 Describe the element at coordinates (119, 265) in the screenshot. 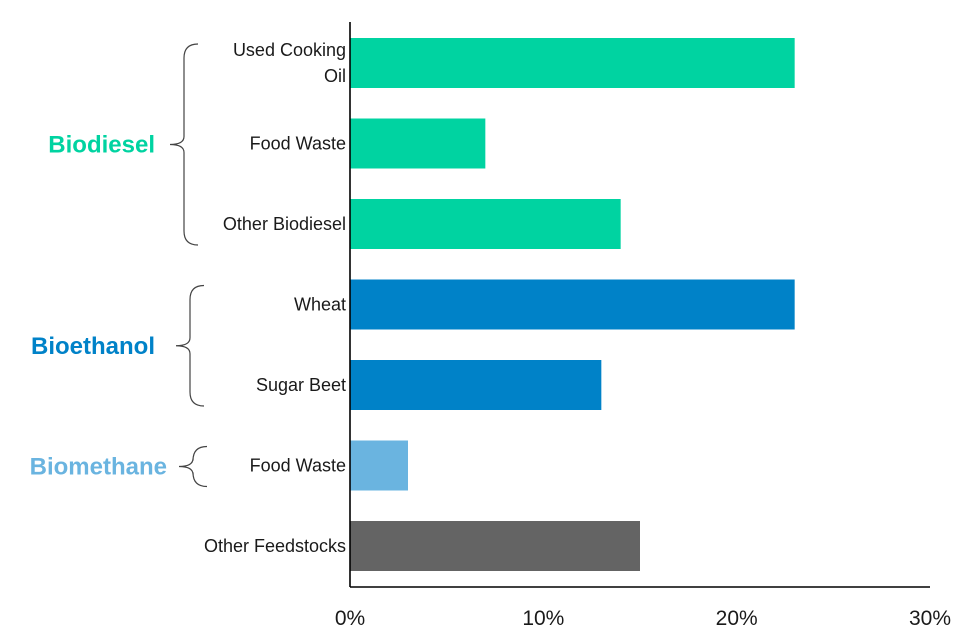

I see `group-labels: Biodiesel Bioethanol Biomethane` at that location.